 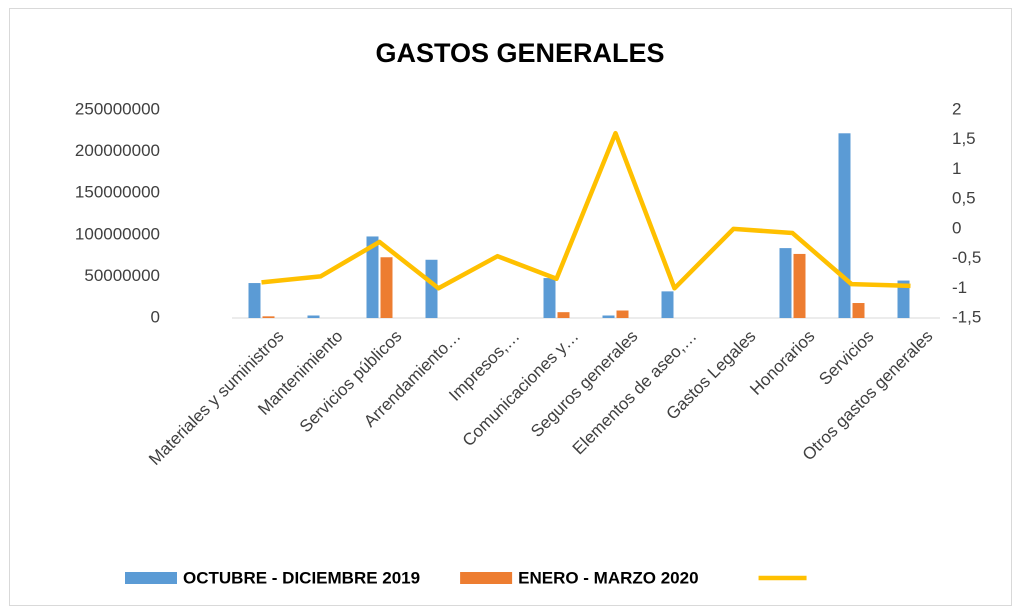 What do you see at coordinates (117, 108) in the screenshot?
I see `y-tick-label: 250000000` at bounding box center [117, 108].